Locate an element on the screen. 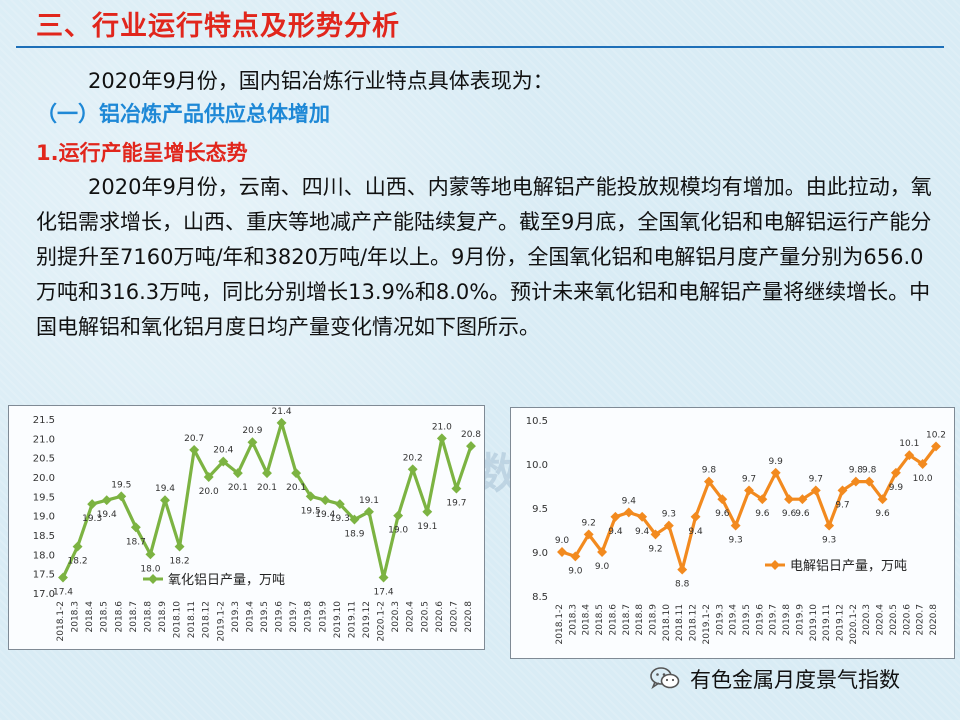  chart1-data-label: 20.2 is located at coordinates (413, 458).